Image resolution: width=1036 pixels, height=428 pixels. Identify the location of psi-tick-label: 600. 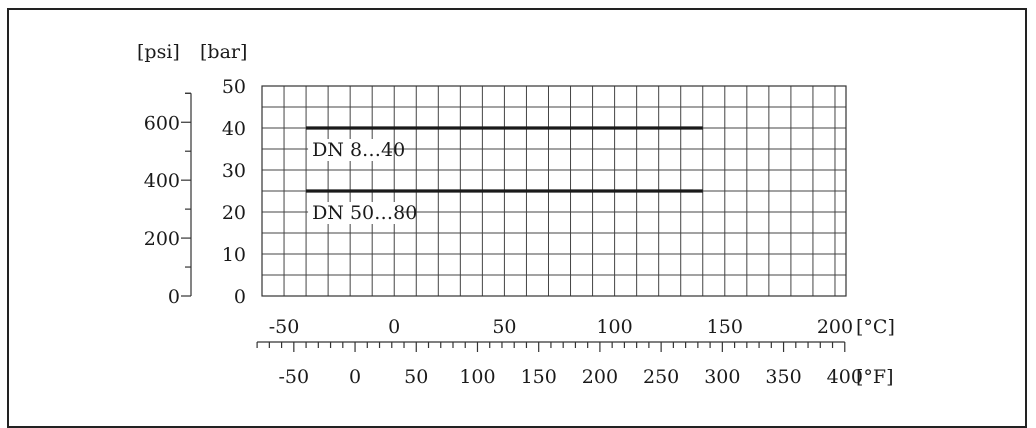
(162, 123).